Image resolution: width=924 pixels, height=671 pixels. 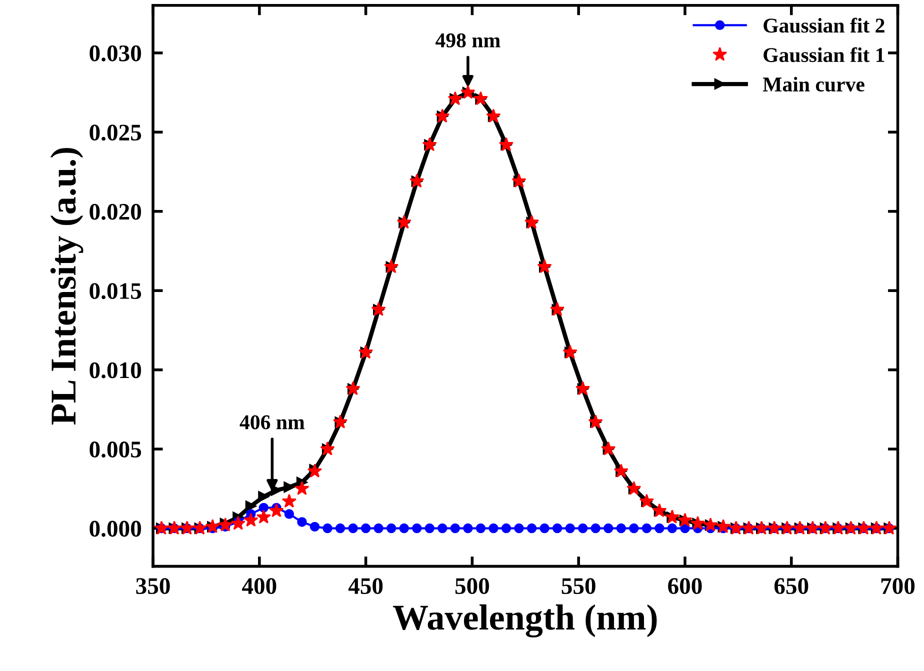 What do you see at coordinates (579, 586) in the screenshot?
I see `x-tick-label: 550` at bounding box center [579, 586].